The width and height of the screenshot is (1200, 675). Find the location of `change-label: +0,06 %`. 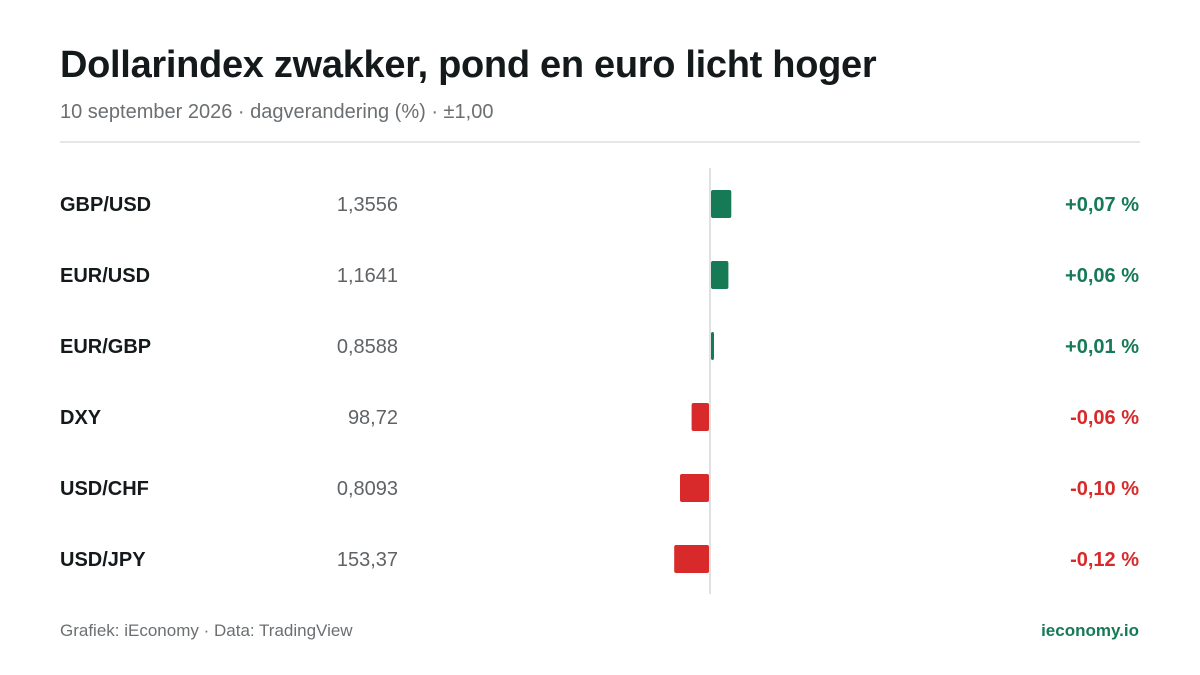

change-label: +0,06 % is located at coordinates (1102, 276).